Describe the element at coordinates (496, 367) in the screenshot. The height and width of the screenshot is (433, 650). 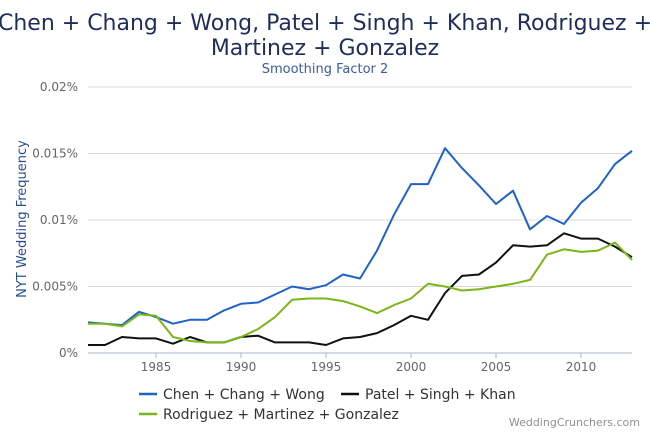
I see `x-tick-label: 2005` at that location.